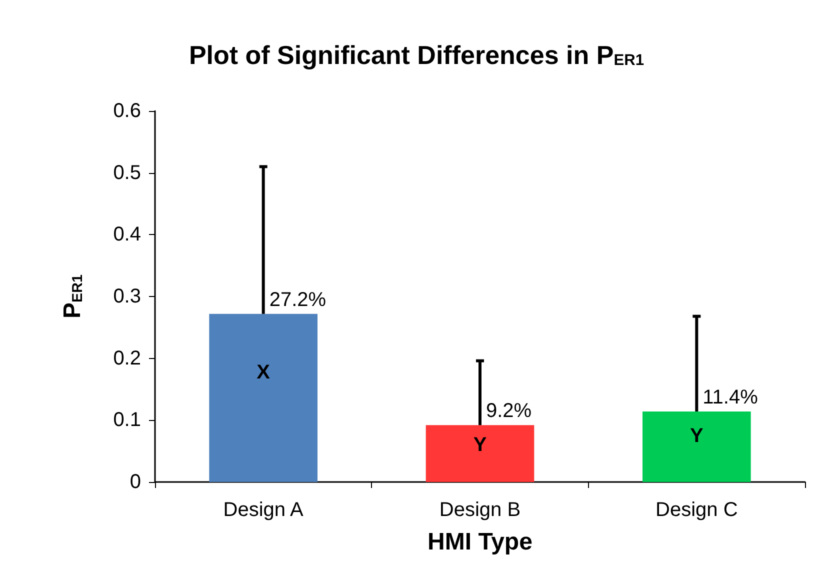 This screenshot has width=833, height=586. Describe the element at coordinates (697, 510) in the screenshot. I see `x-tick-label: Design C` at that location.